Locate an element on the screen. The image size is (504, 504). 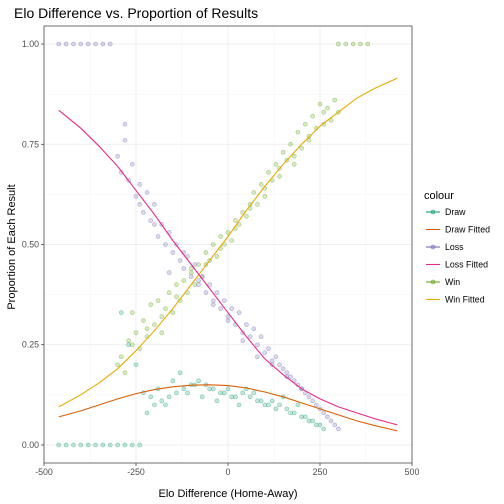
y-axis-title: Proportion of Each Result is located at coordinates (12, 246).